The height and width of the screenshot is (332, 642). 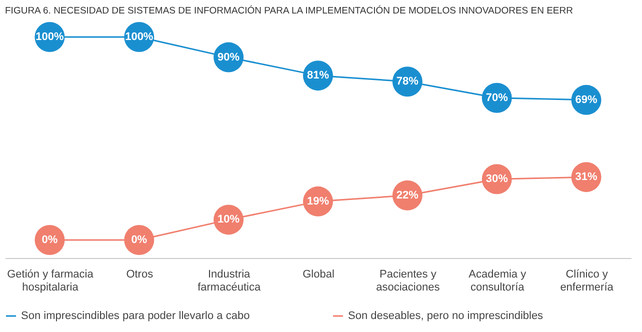 What do you see at coordinates (318, 274) in the screenshot?
I see `x-tick-label: Global` at bounding box center [318, 274].